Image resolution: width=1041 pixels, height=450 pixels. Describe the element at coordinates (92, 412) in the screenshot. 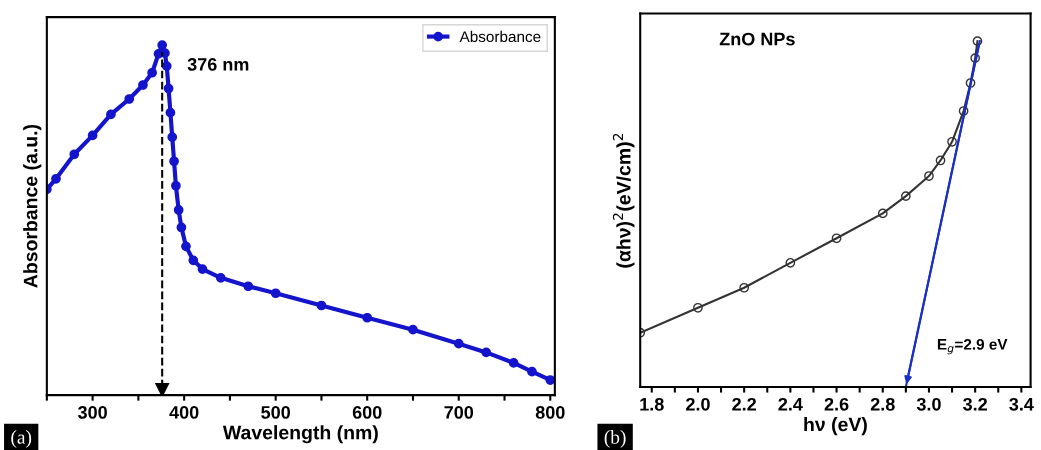

I see `x-tick-label: 300` at that location.